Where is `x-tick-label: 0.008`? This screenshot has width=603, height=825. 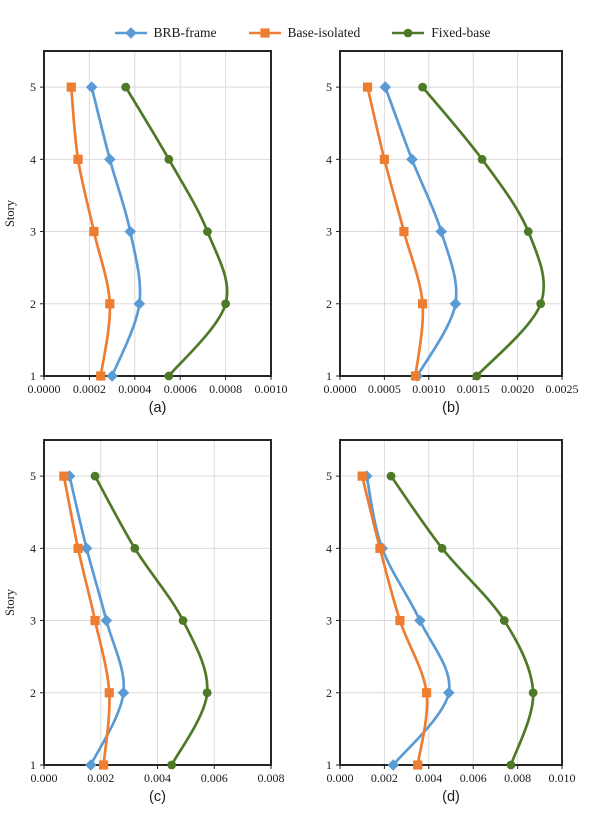
x-tick-label: 0.008 is located at coordinates (270, 778).